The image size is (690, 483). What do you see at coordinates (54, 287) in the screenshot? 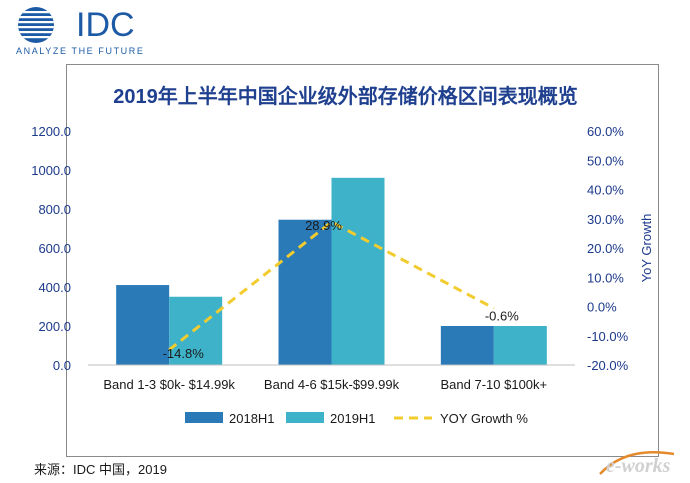
I see `y-tick-label: 400.0` at bounding box center [54, 287].